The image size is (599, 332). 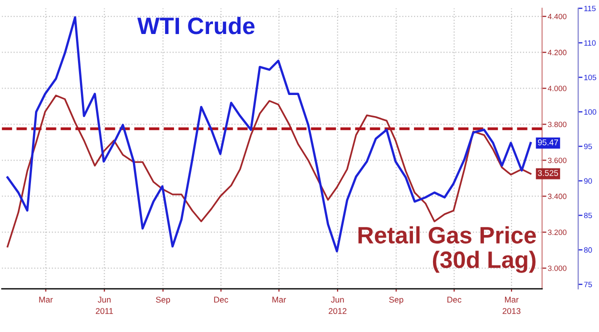 I want to click on x-tick-label: Jun 2011, so click(x=104, y=305).